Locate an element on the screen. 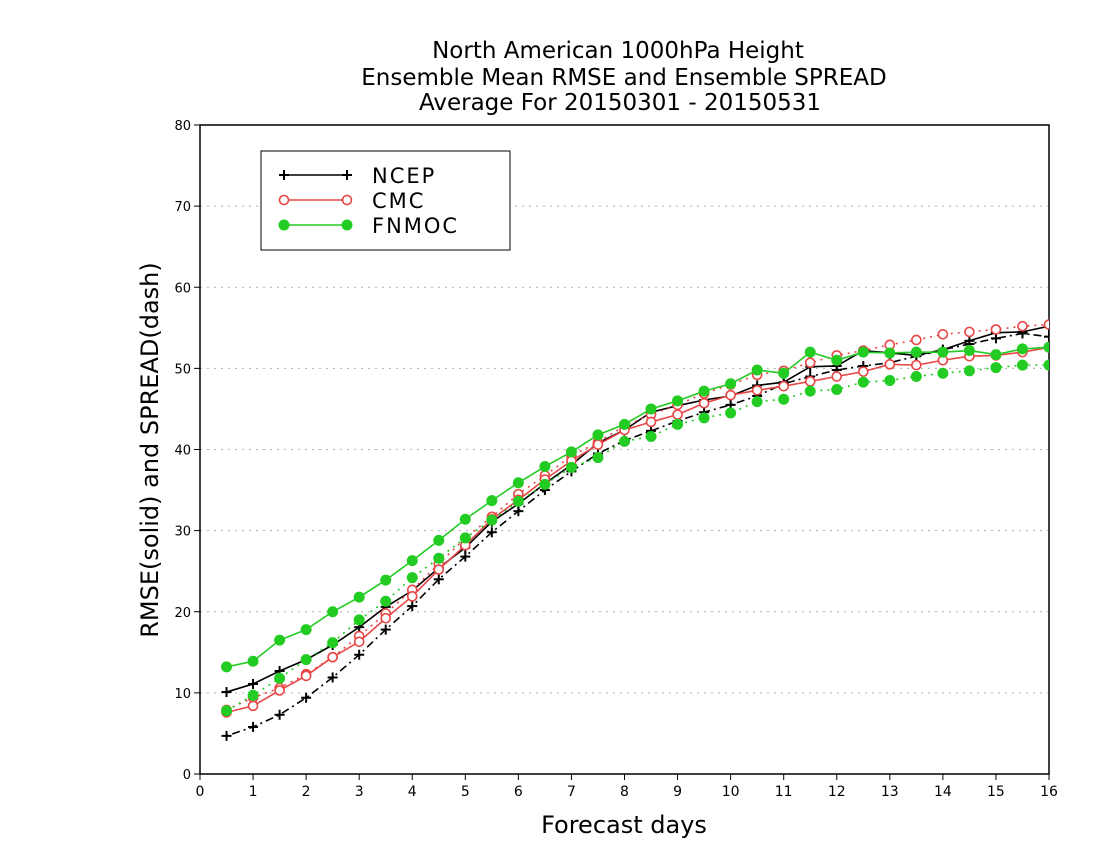 The image size is (1100, 850). legend-label: NCEP is located at coordinates (404, 176).